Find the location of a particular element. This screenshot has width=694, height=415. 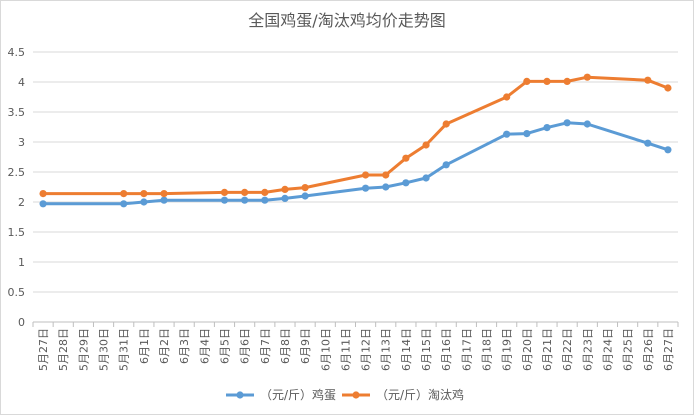

legend-label: （元/斤）鸡蛋 is located at coordinates (298, 394).